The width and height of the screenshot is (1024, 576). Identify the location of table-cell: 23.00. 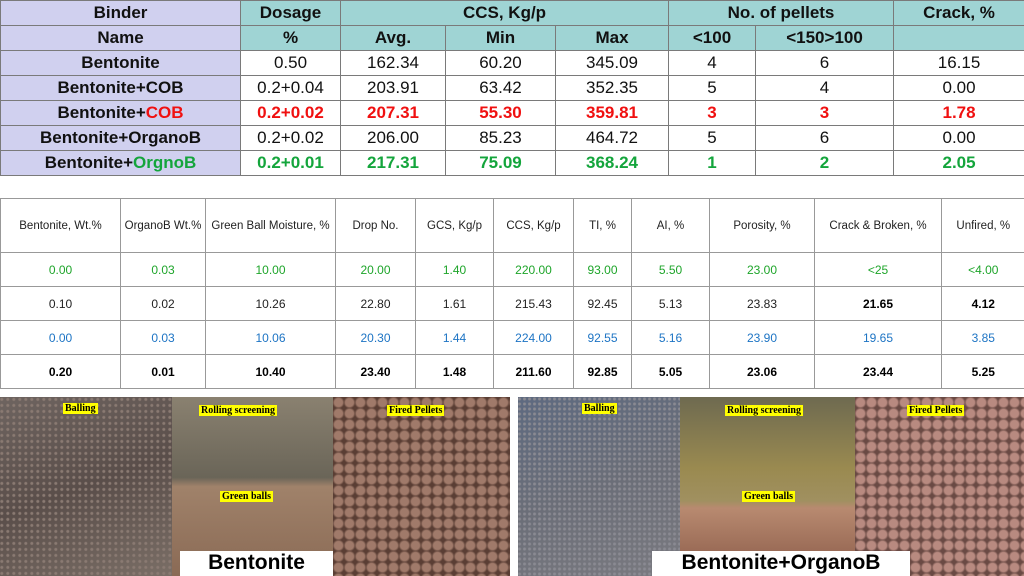
(762, 269).